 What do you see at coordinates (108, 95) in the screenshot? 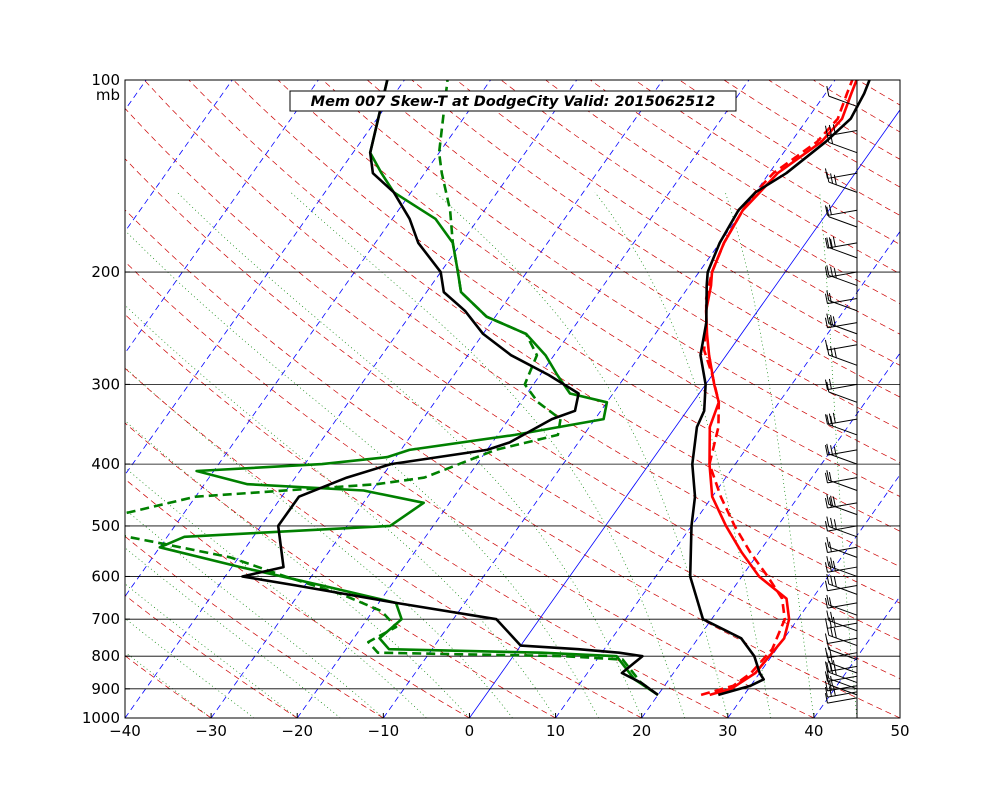
I see `pressure-unit-label: mb` at bounding box center [108, 95].